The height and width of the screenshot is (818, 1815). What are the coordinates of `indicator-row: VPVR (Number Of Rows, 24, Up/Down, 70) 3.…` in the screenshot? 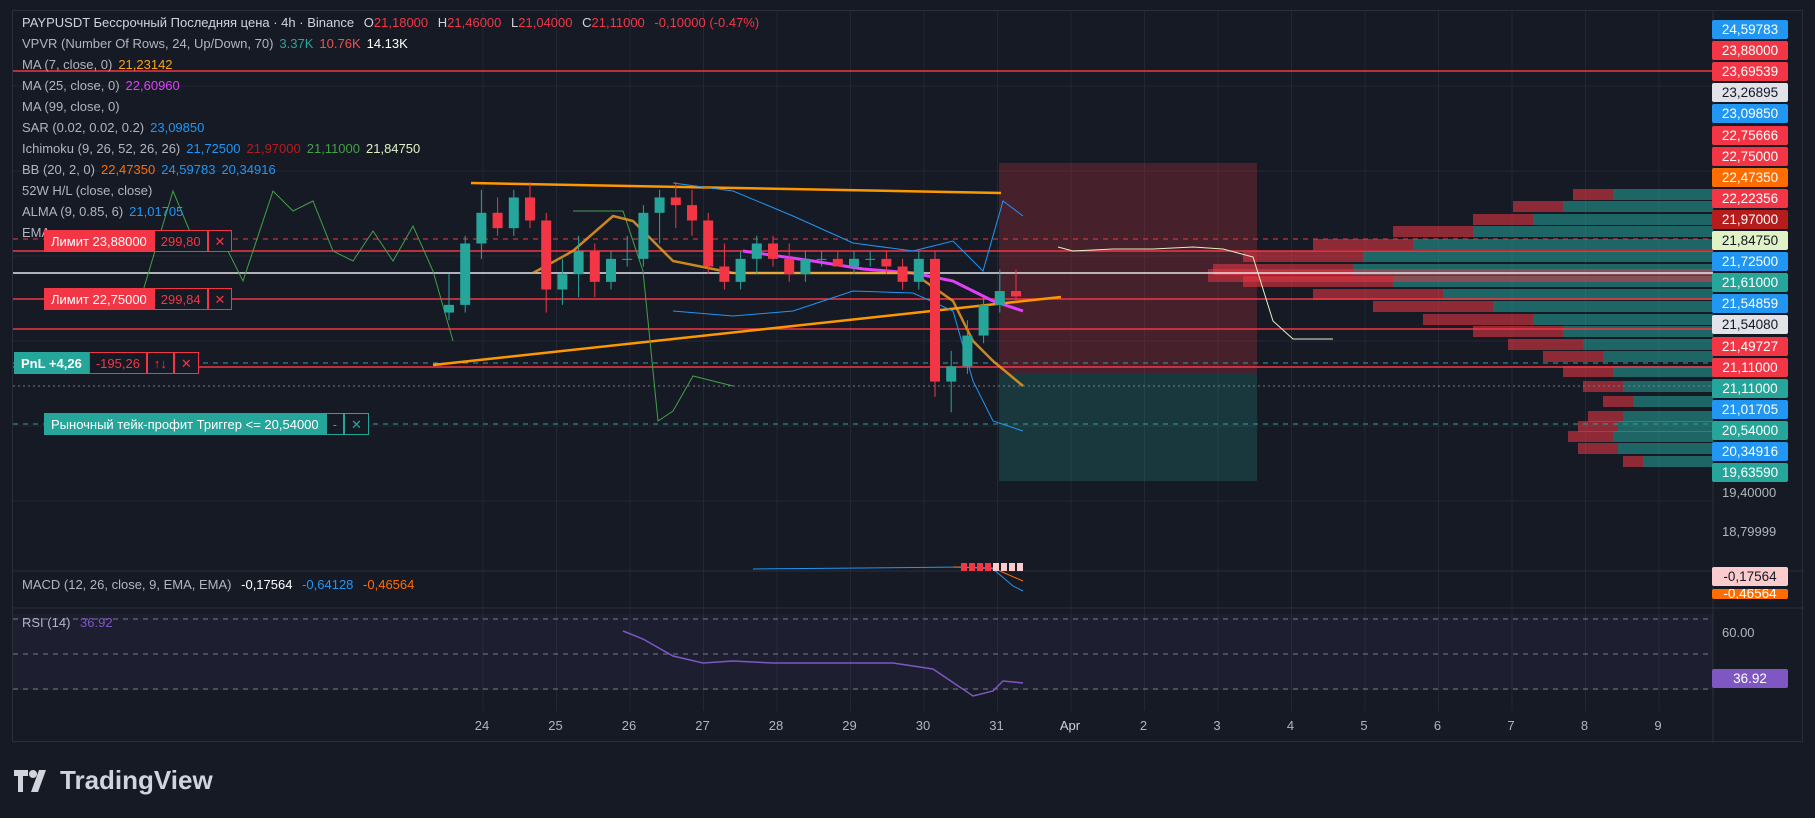 It's located at (224, 43).